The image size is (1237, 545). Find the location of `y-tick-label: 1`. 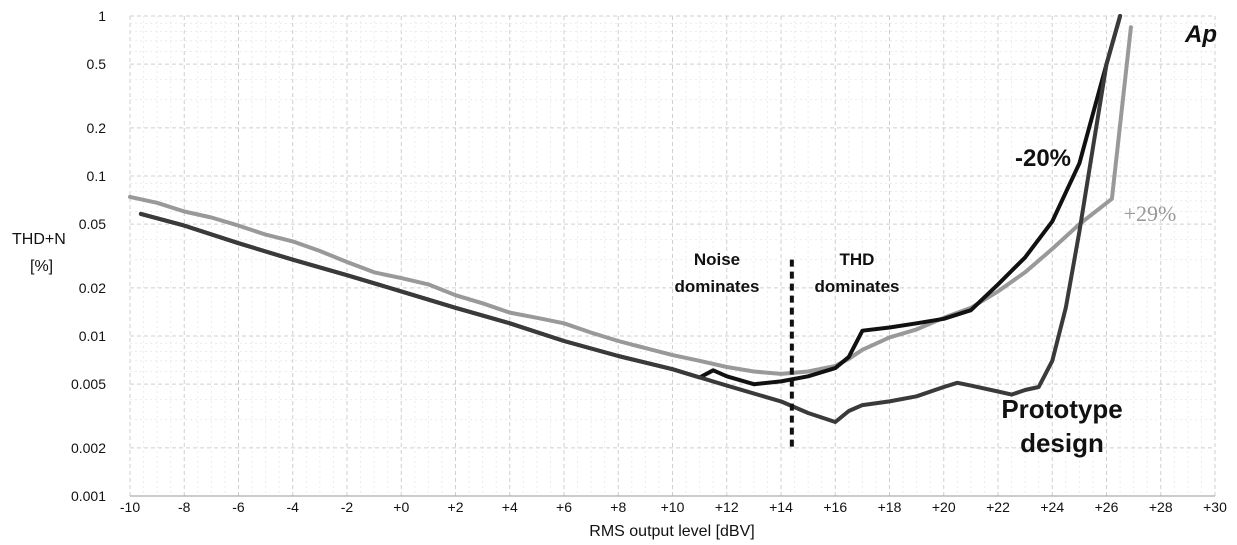

y-tick-label: 1 is located at coordinates (102, 16).